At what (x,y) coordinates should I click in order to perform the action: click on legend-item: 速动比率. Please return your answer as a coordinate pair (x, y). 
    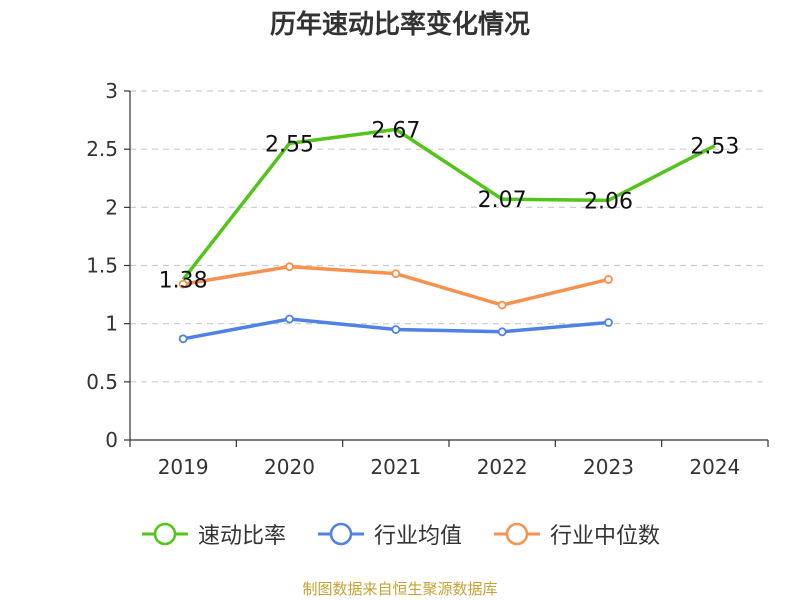
    Looking at the image, I should click on (213, 534).